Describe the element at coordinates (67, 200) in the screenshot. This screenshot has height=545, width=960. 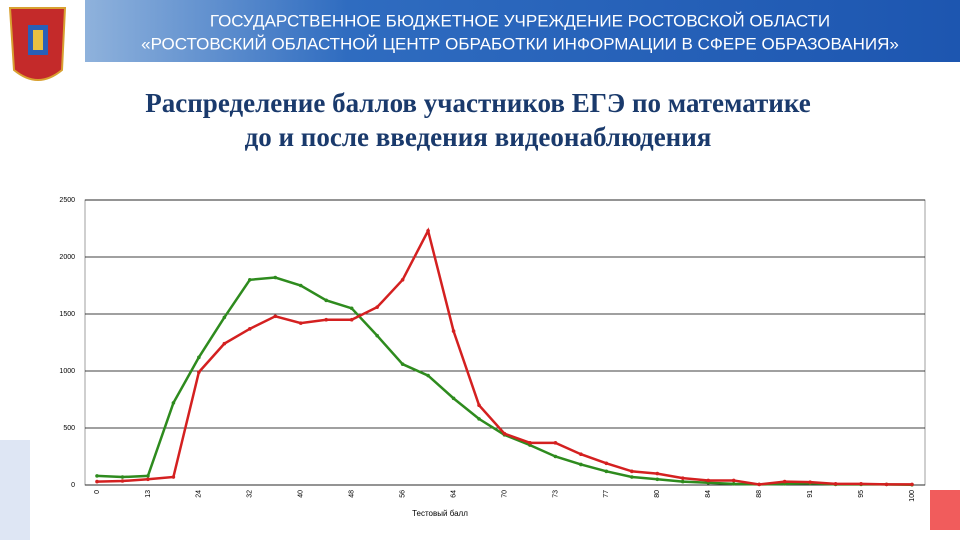
I see `y-tick-label: 2500` at that location.